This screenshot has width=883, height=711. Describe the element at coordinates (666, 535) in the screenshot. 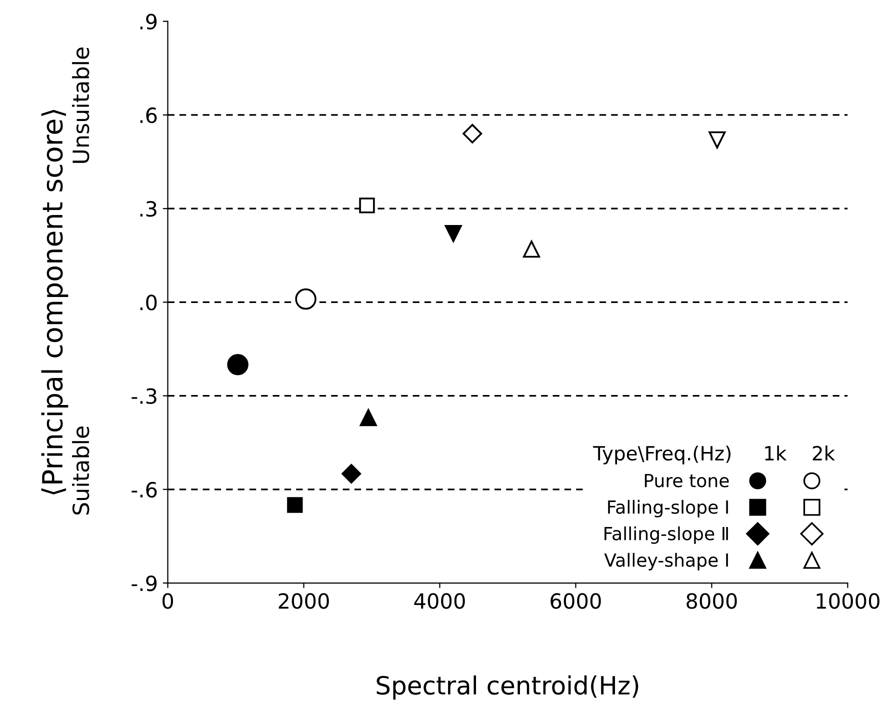

I see `legend-label: Falling-slope Ⅱ` at that location.